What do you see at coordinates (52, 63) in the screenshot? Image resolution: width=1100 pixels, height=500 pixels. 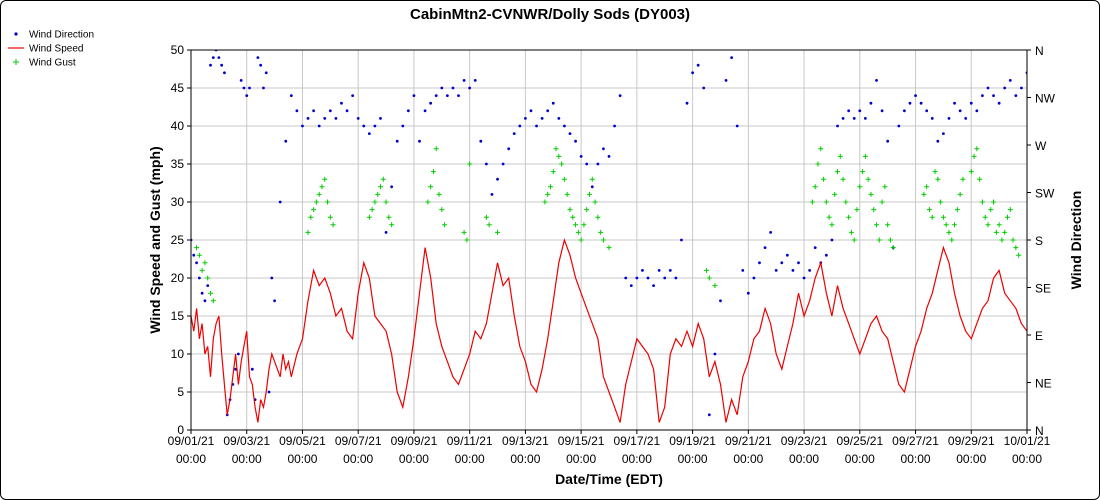 I see `legend-label: Wind Gust` at bounding box center [52, 63].